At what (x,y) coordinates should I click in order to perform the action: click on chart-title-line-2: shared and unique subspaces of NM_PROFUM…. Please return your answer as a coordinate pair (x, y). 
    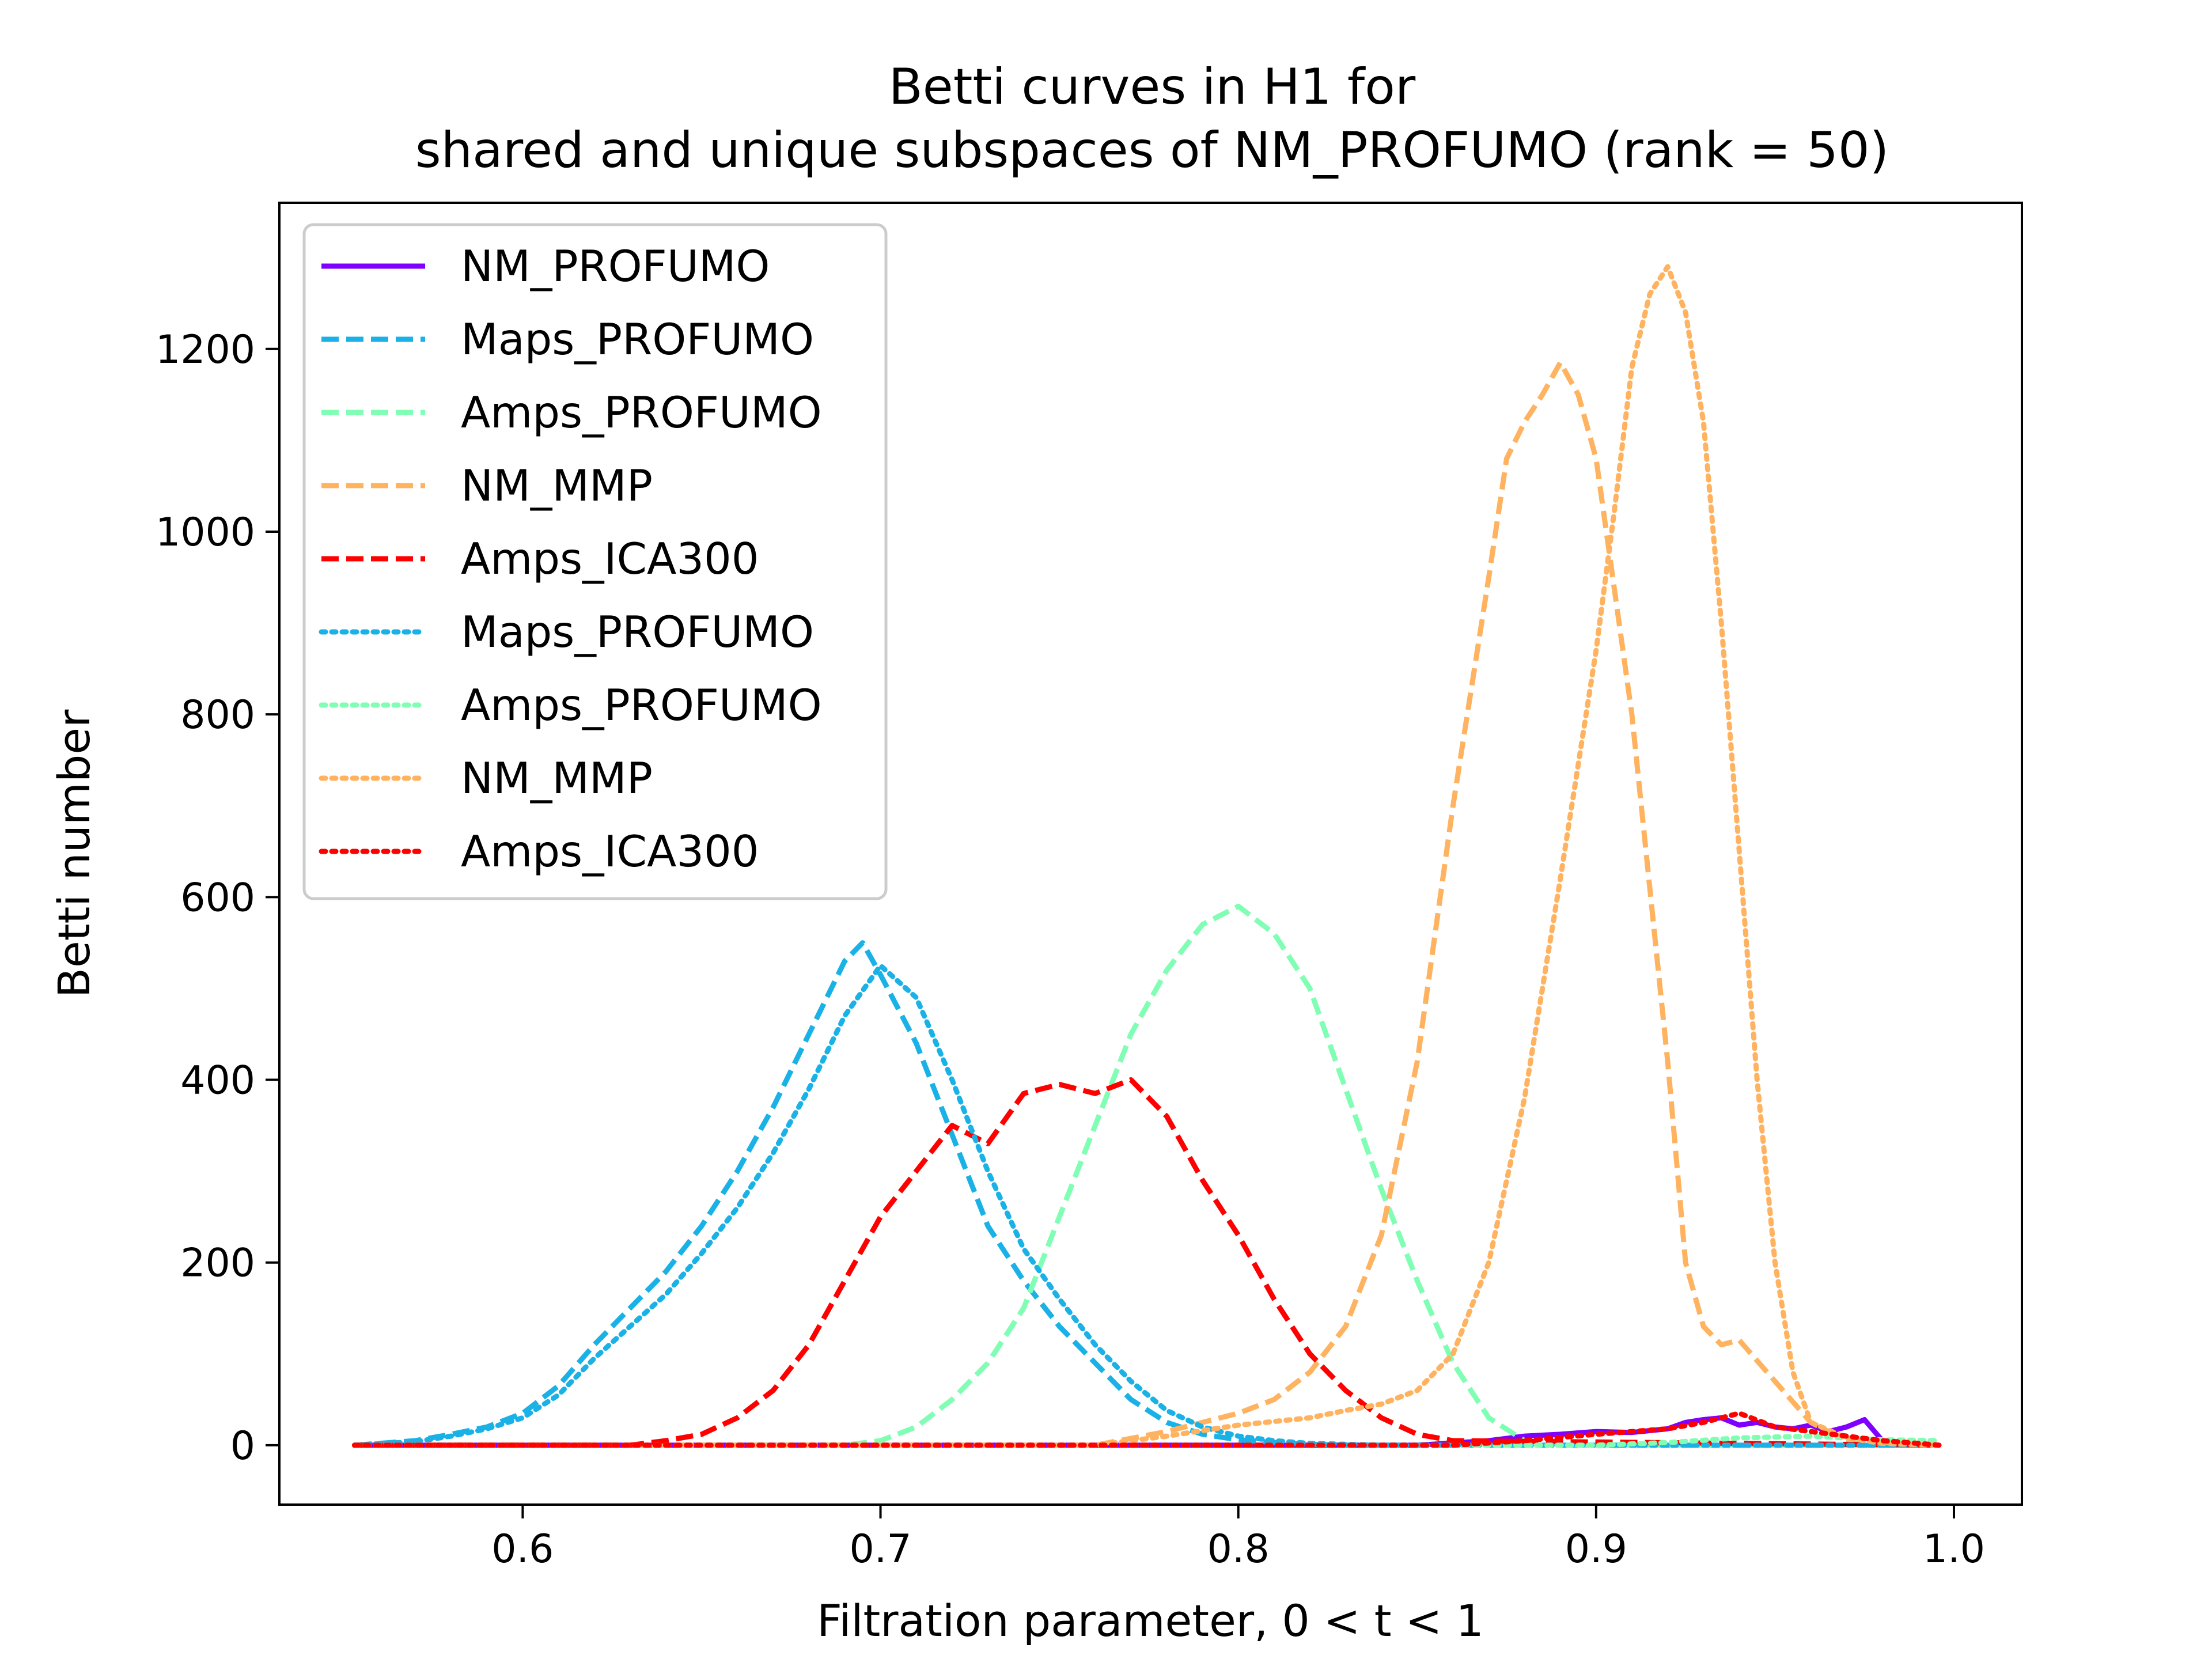
    Looking at the image, I should click on (1152, 150).